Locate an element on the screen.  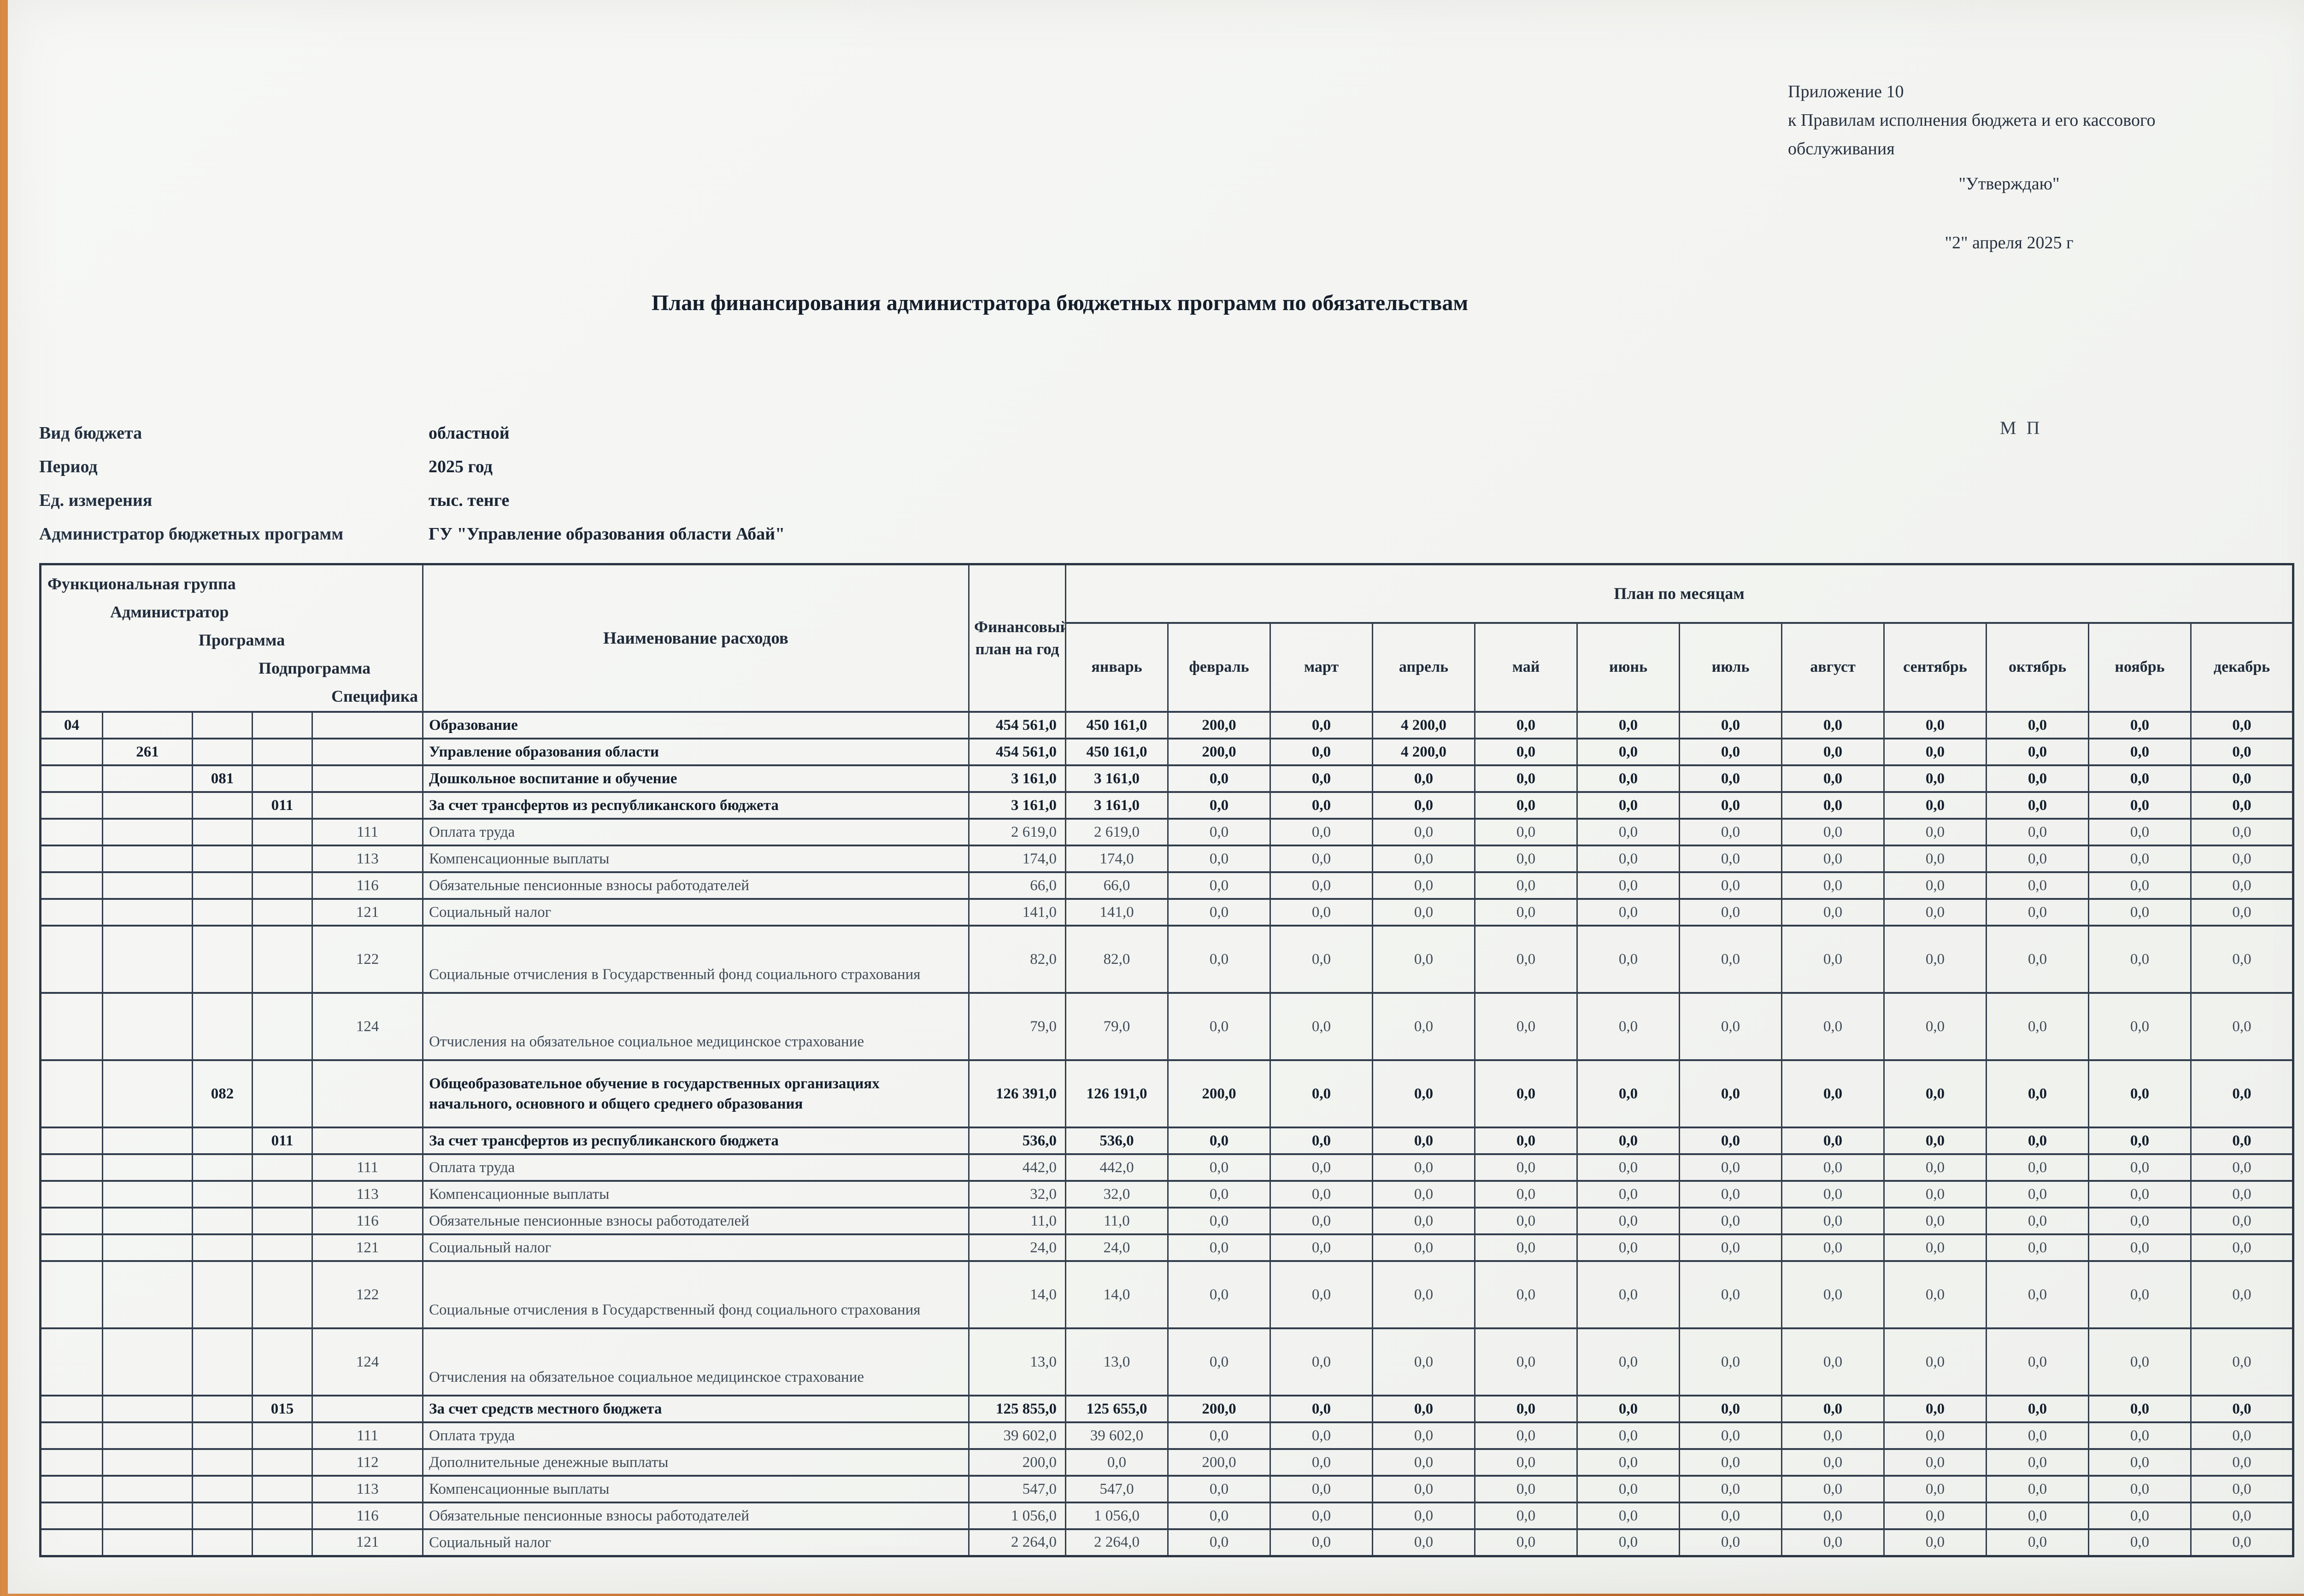
month-value-cell: 66,0 is located at coordinates (1117, 886).